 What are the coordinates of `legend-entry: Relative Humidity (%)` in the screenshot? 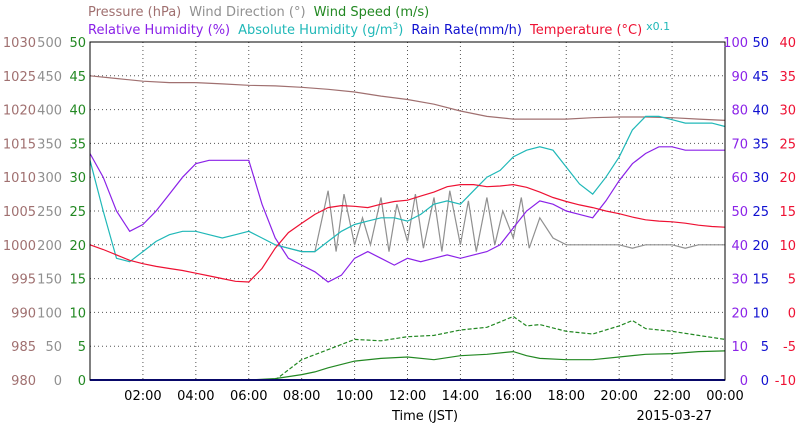 It's located at (159, 30).